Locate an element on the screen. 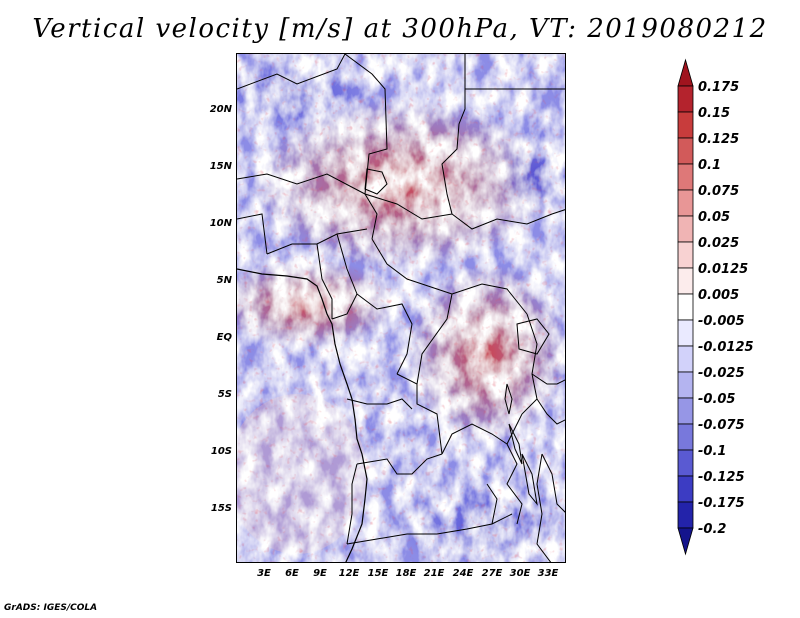 The image size is (800, 618). lon-tick-label: 6E is located at coordinates (292, 573).